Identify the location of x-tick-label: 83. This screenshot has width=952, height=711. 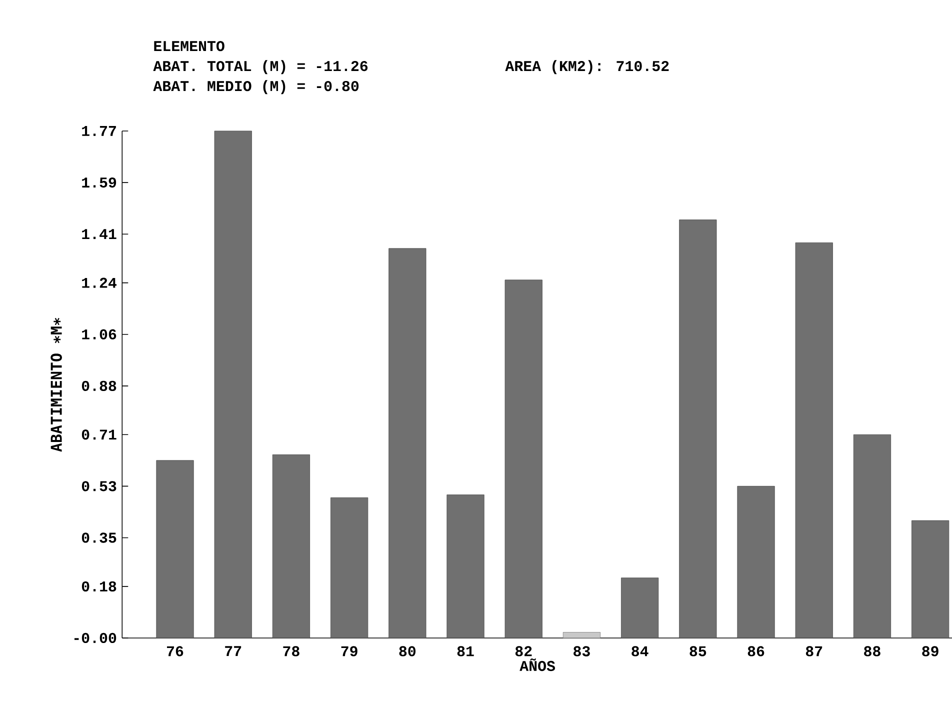
(582, 651).